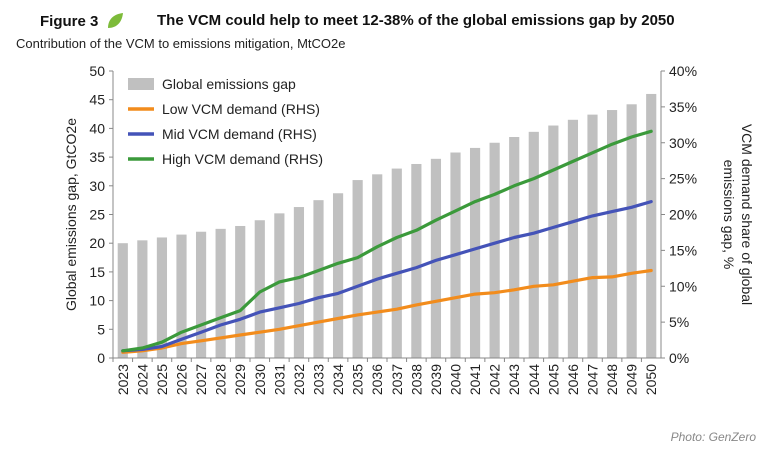  Describe the element at coordinates (679, 358) in the screenshot. I see `y-tick-label-right: 0%` at that location.